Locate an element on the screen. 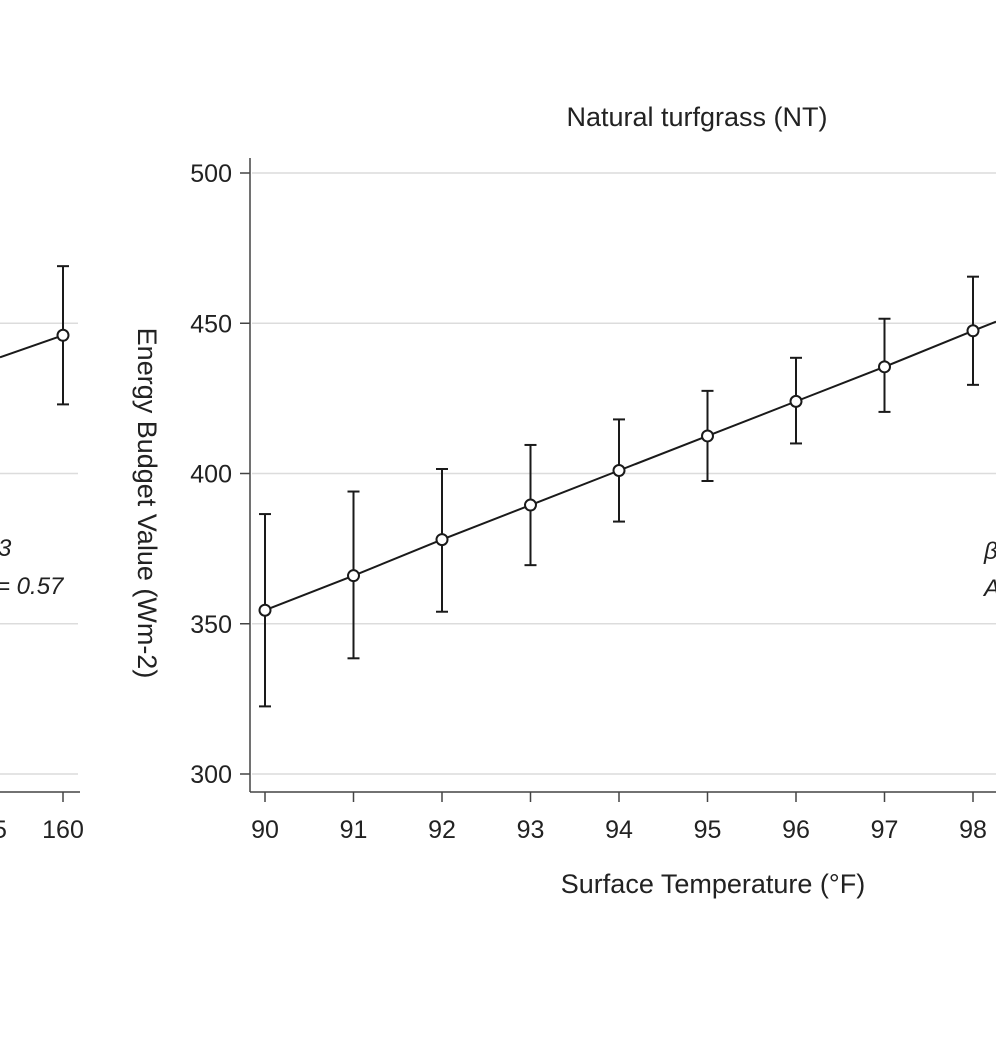 The width and height of the screenshot is (996, 1044). left-series is located at coordinates (35, 335).